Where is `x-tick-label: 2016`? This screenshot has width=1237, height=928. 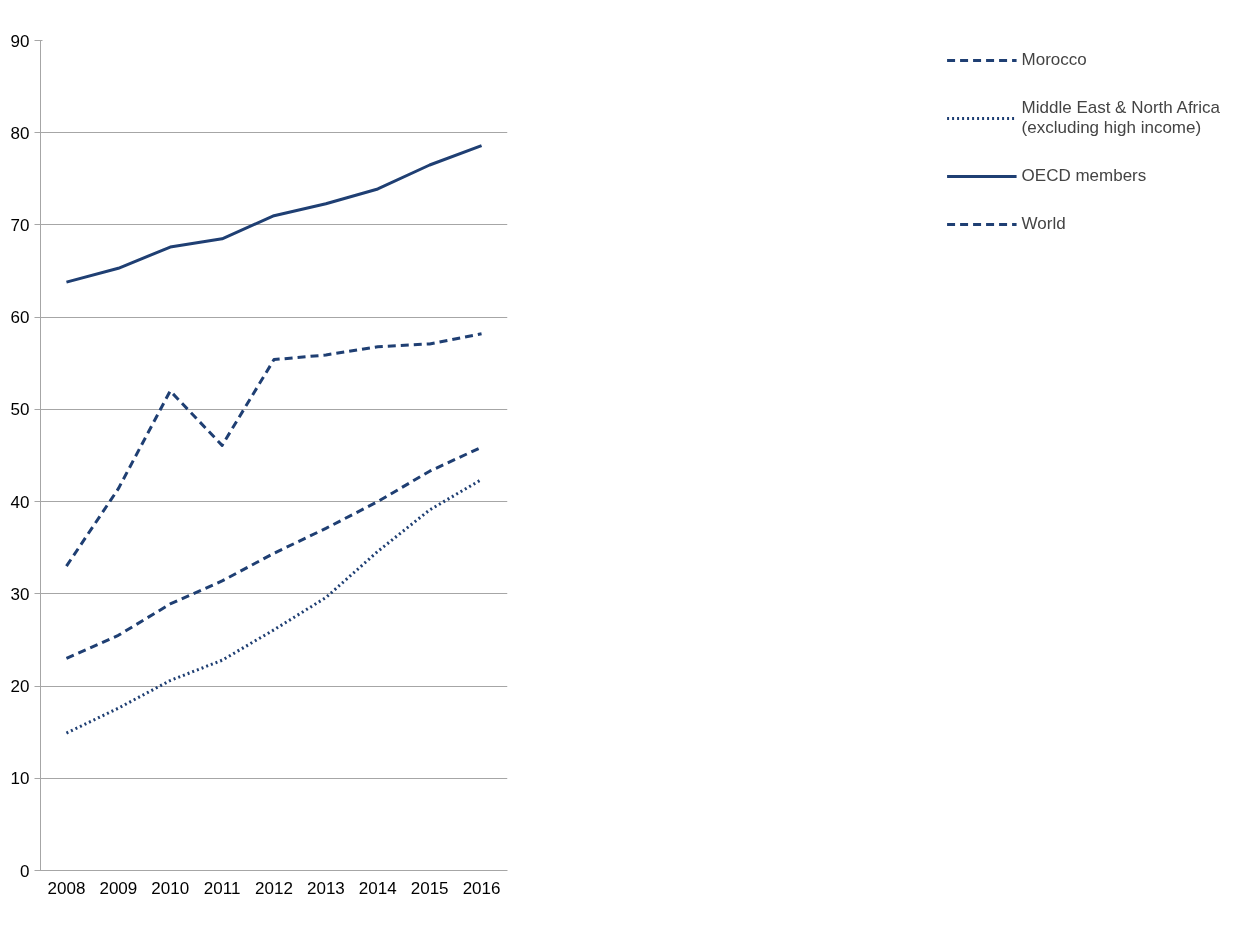
x-tick-label: 2016 is located at coordinates (481, 888).